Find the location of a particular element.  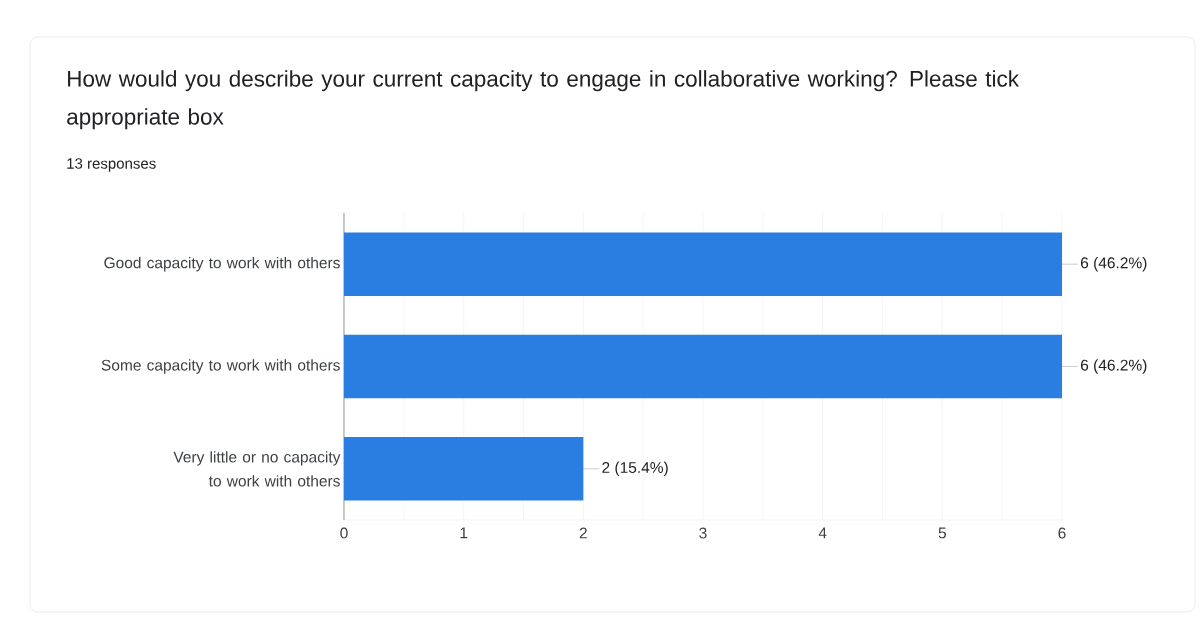

y-tick-label: Good capacity to work with others is located at coordinates (222, 264).